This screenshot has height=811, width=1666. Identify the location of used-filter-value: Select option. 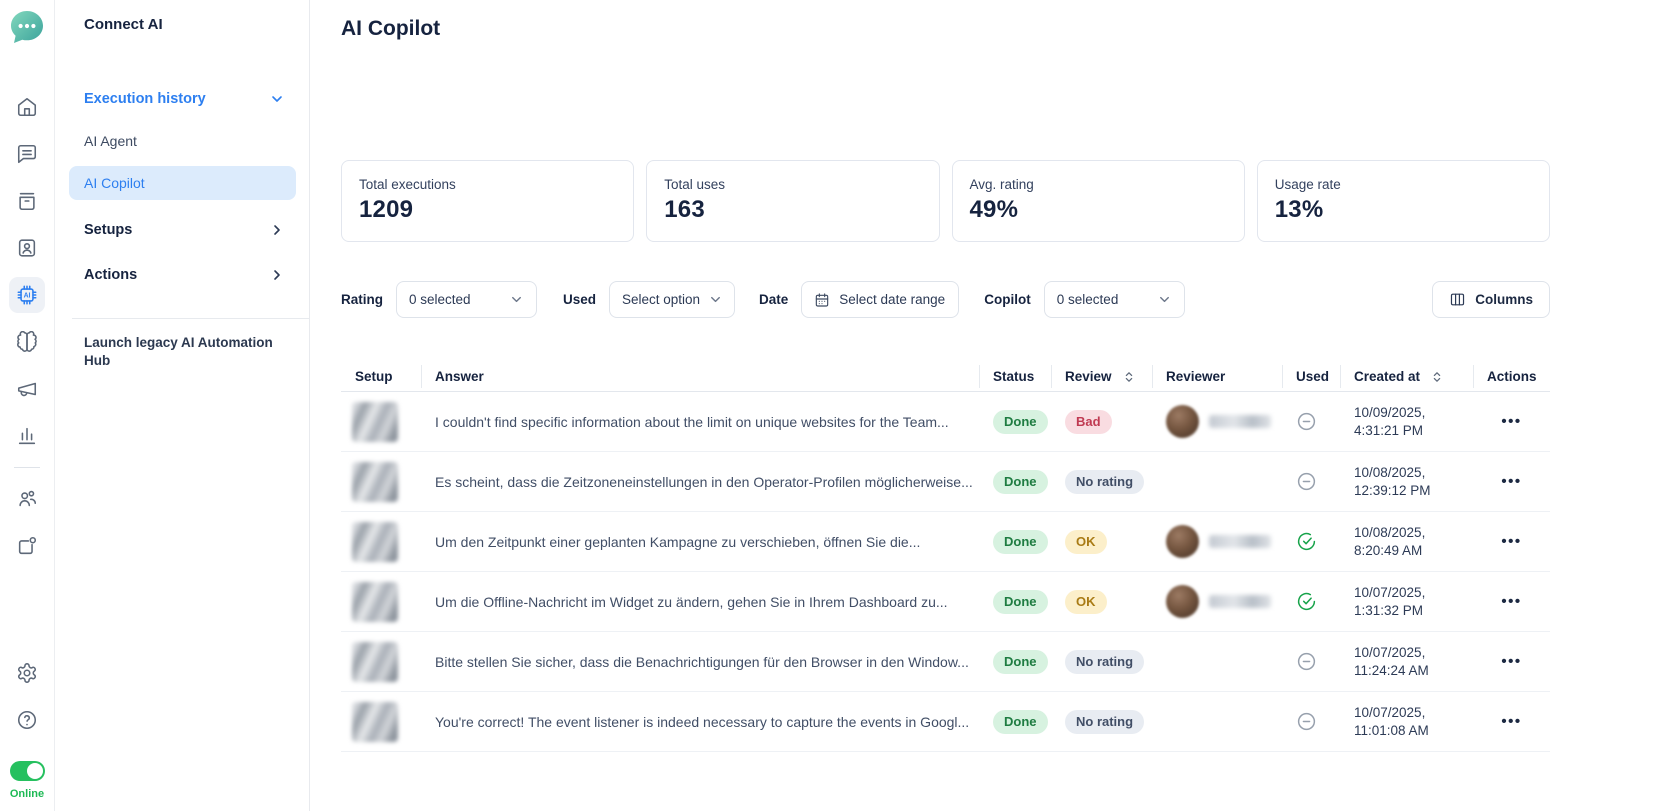
(661, 299).